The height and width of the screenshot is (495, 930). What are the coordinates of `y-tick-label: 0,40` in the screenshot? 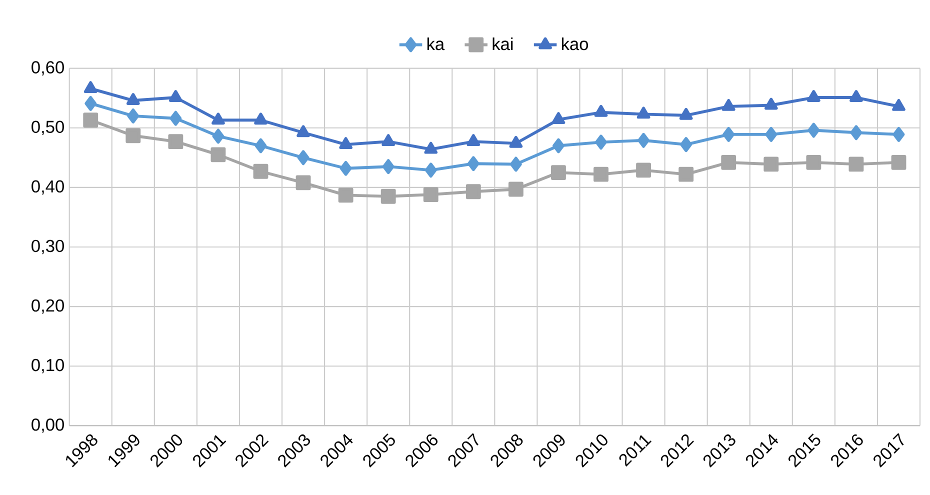 It's located at (48, 187).